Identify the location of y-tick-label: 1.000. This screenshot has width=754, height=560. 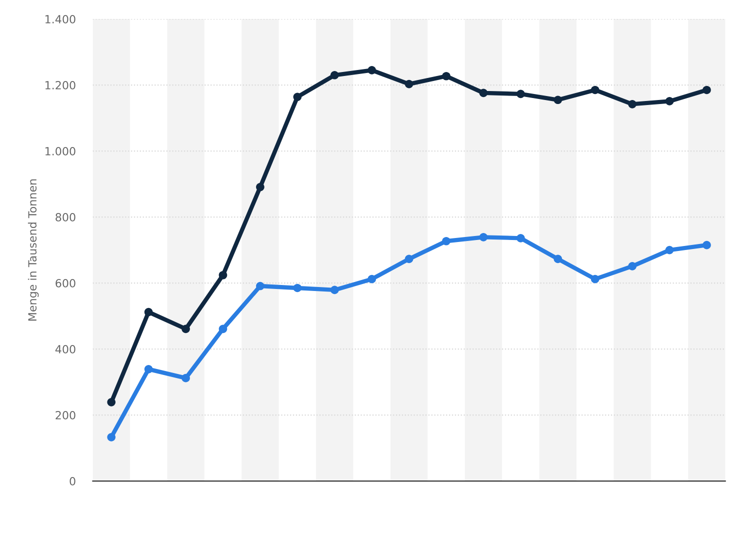
(60, 151).